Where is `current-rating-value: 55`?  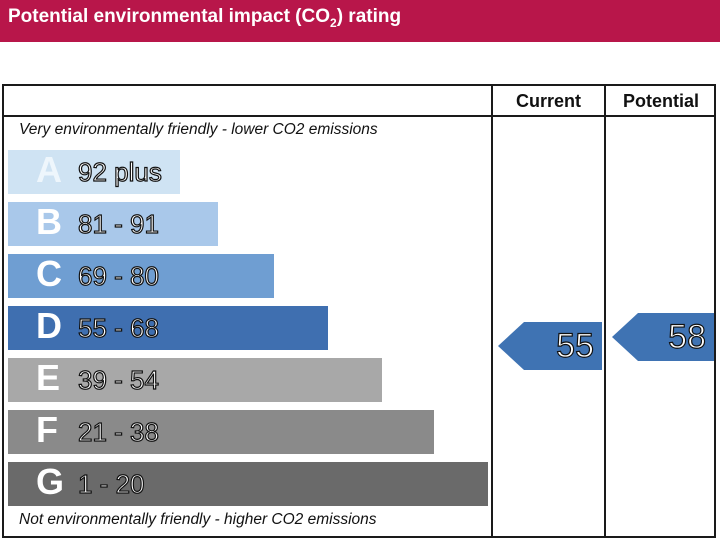
current-rating-value: 55 is located at coordinates (575, 345).